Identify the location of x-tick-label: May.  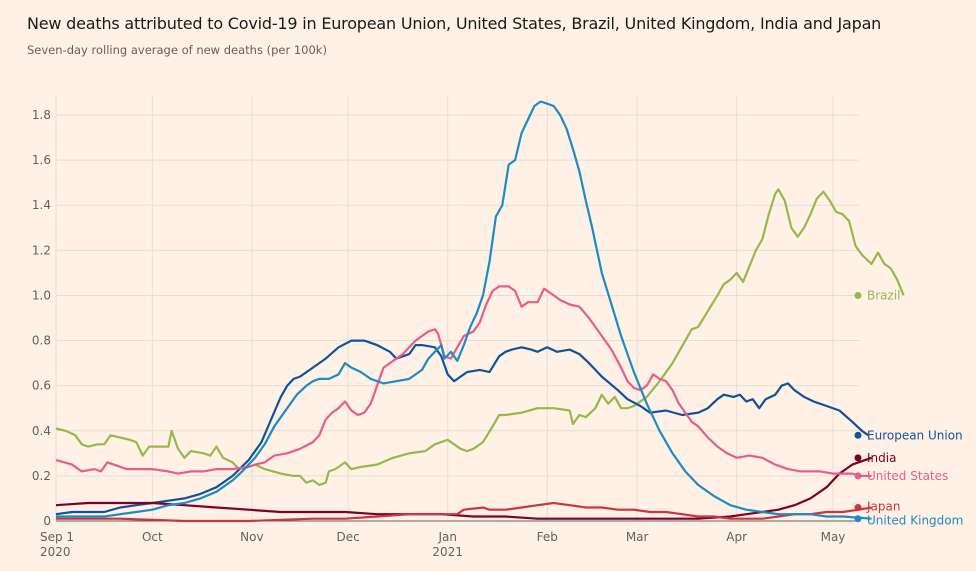
(833, 537).